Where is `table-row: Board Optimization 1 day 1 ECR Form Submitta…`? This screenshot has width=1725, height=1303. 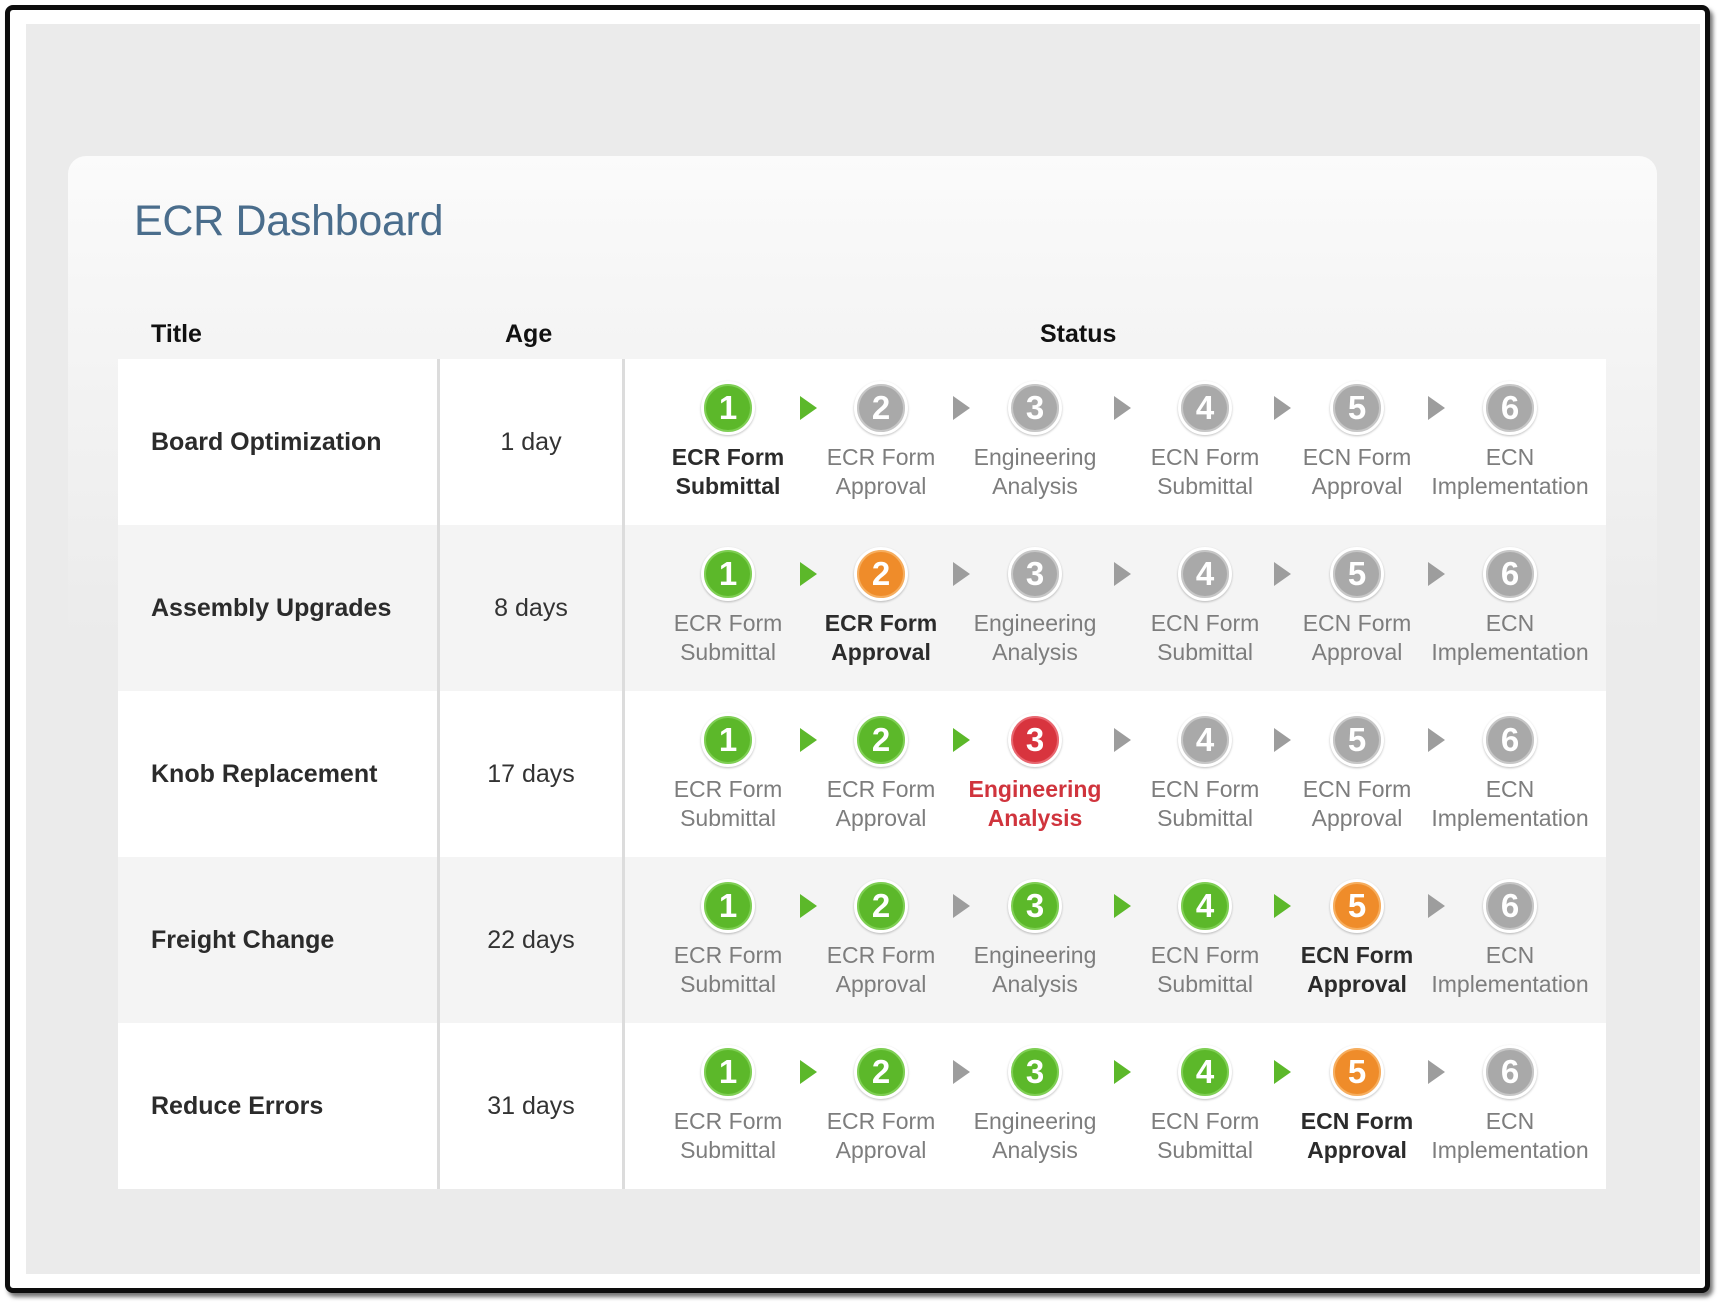 table-row: Board Optimization 1 day 1 ECR Form Submitta… is located at coordinates (862, 442).